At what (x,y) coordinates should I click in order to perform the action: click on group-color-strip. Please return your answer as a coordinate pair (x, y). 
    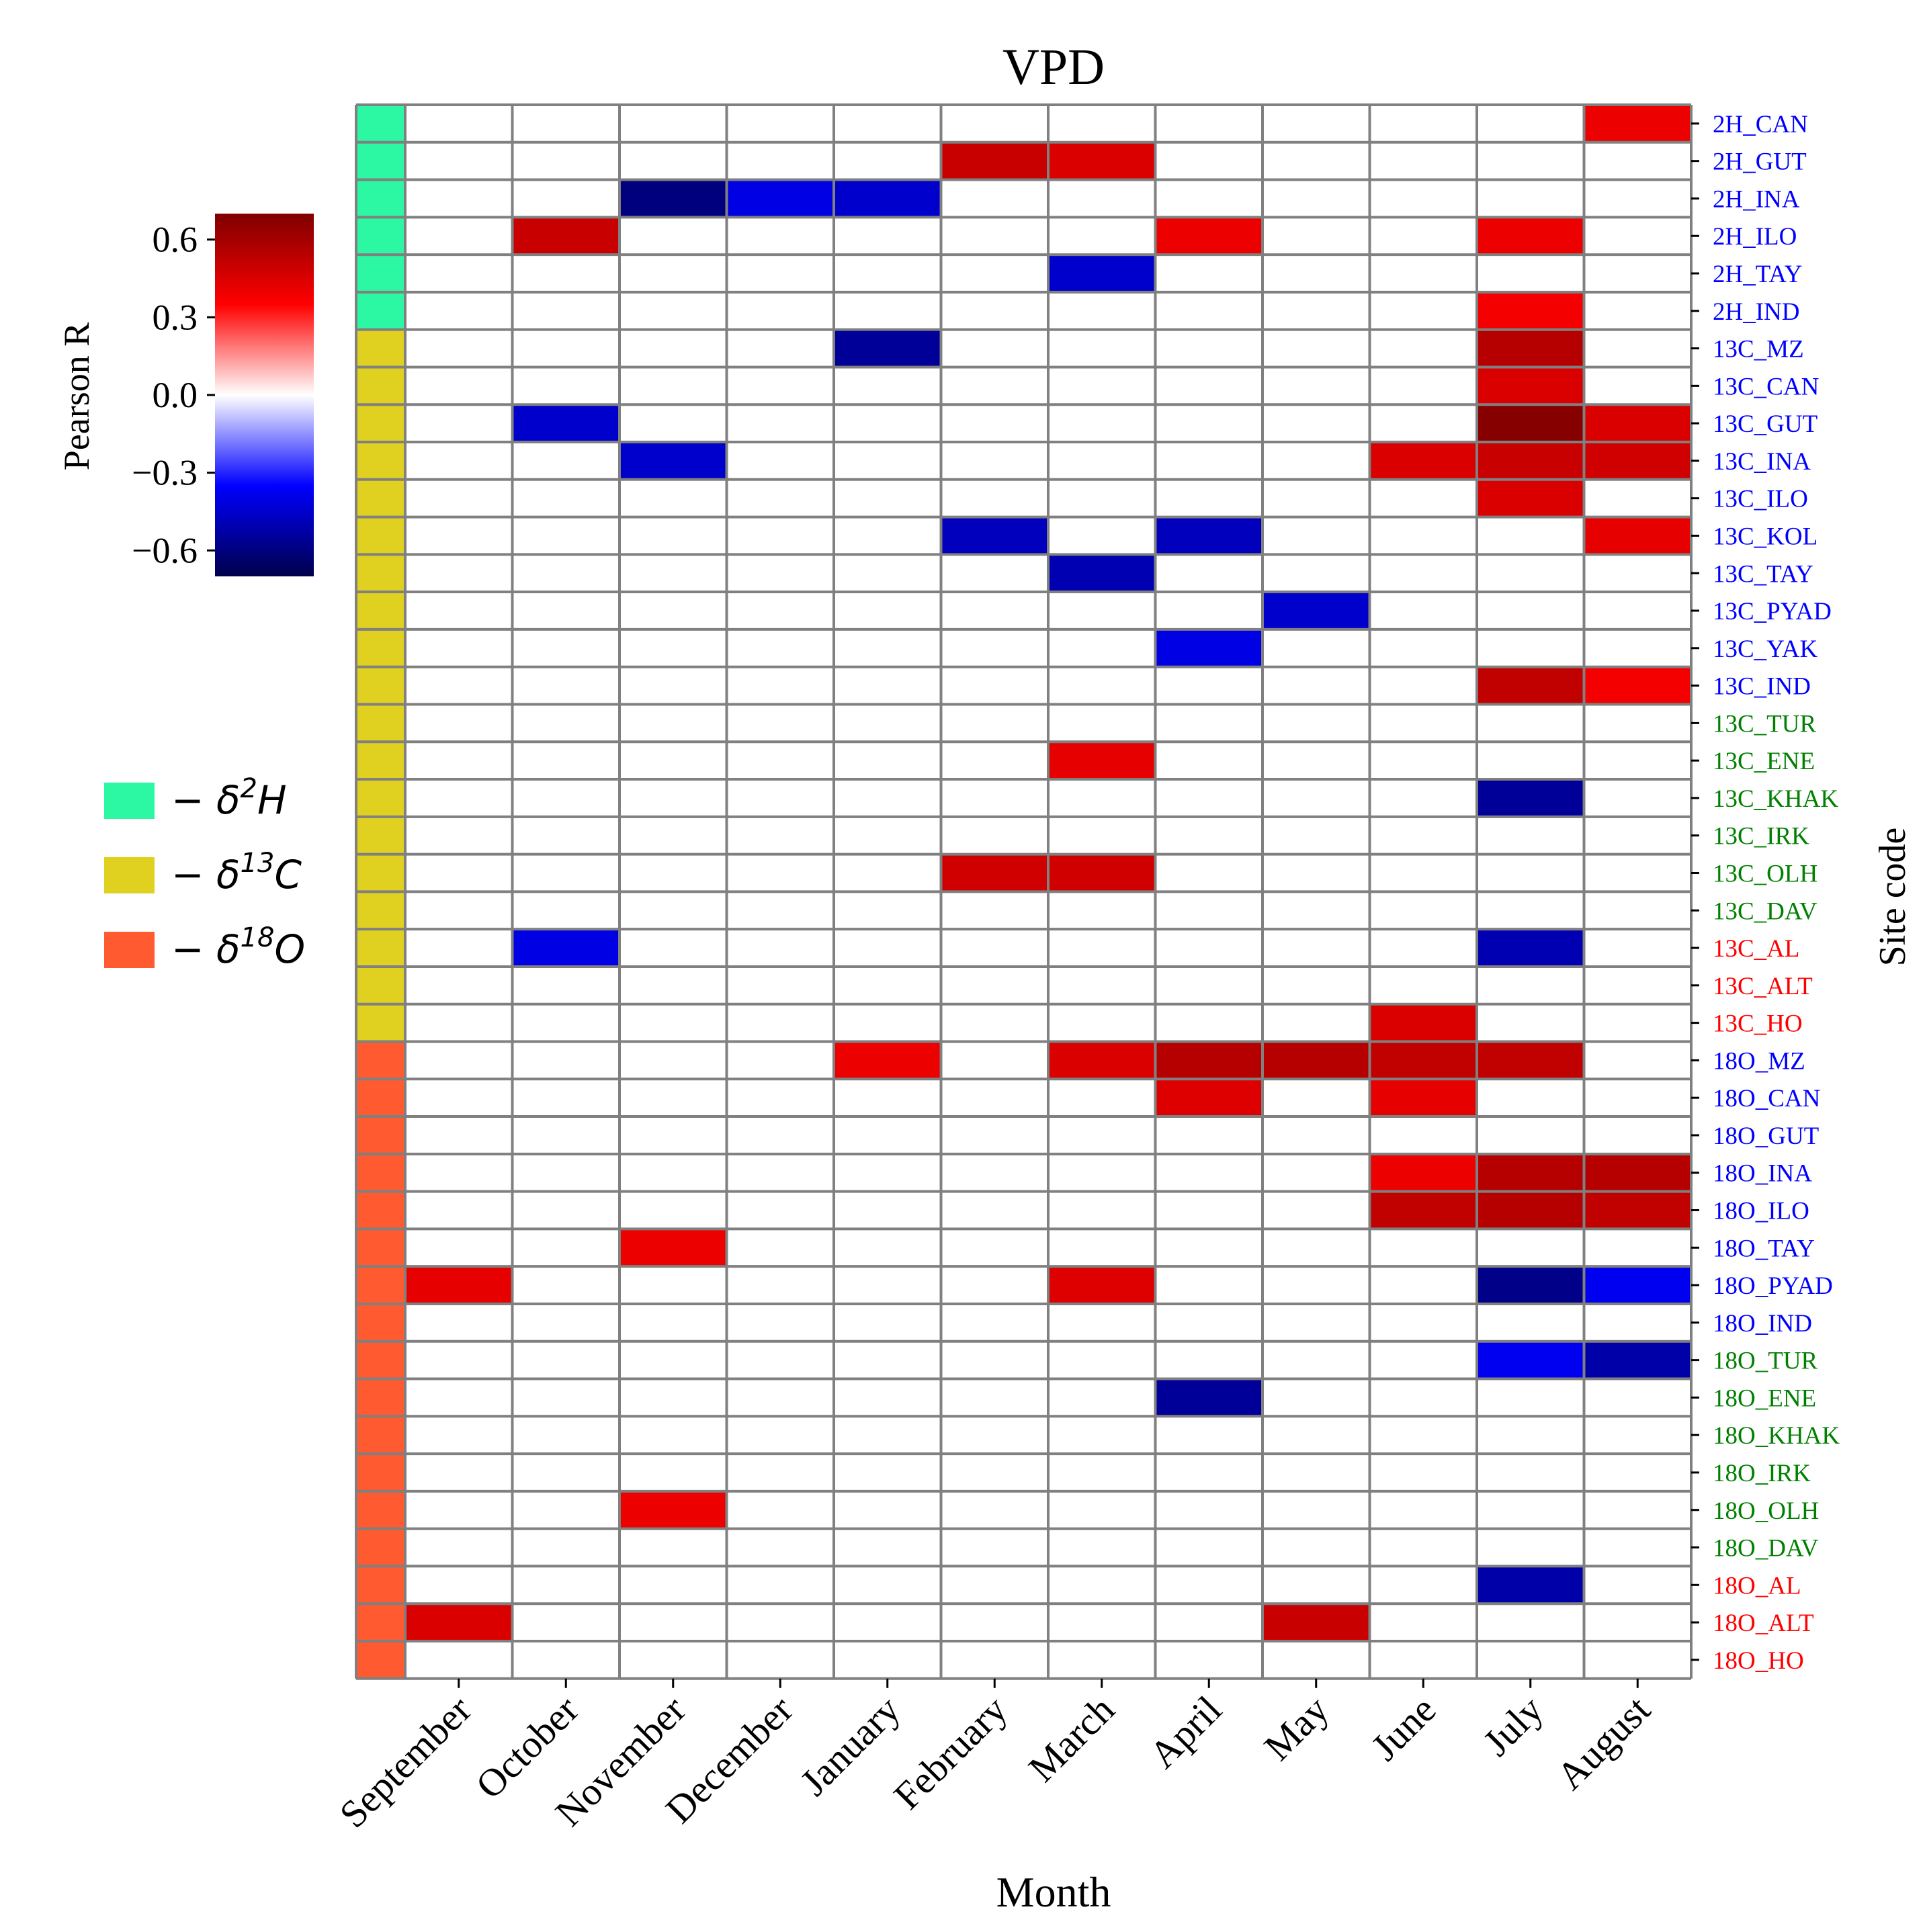
    Looking at the image, I should click on (380, 892).